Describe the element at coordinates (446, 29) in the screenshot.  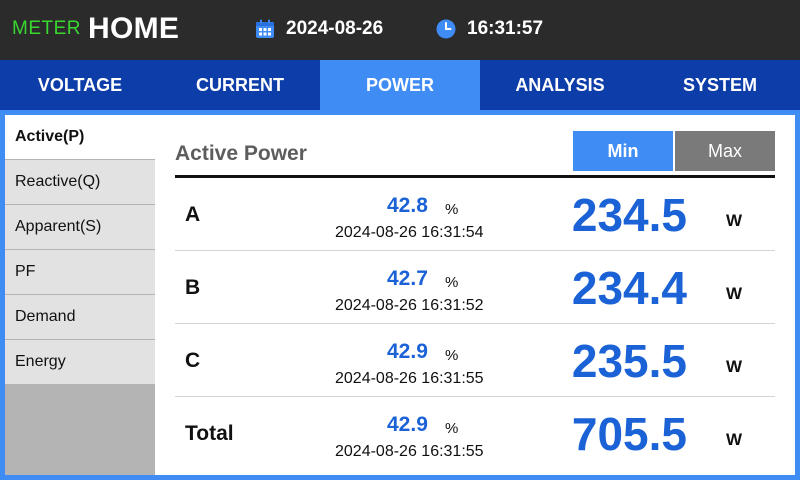
I see `clock-icon` at that location.